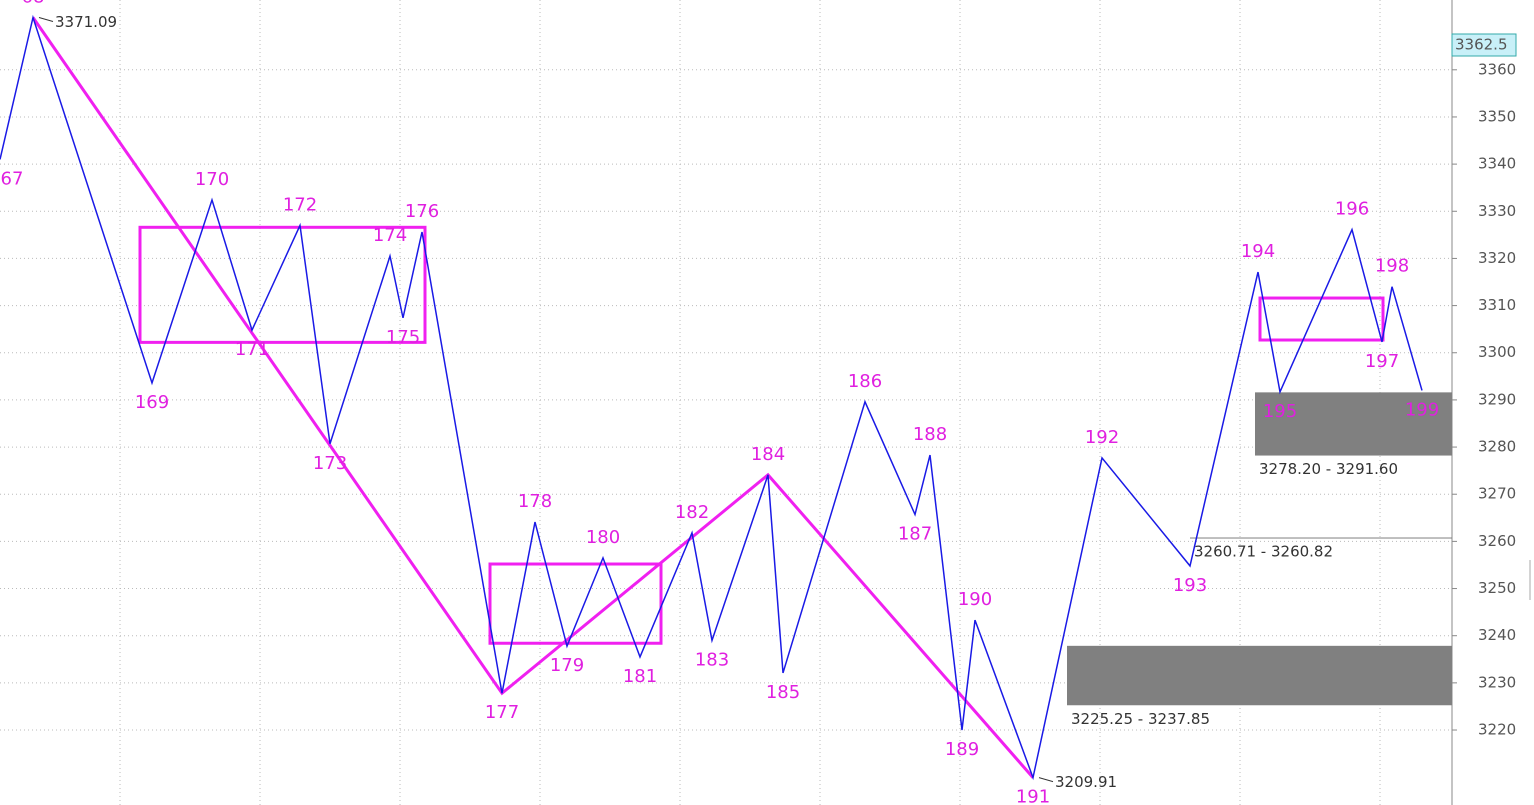 The height and width of the screenshot is (805, 1534). What do you see at coordinates (1497, 305) in the screenshot?
I see `y-tick-label: 3310` at bounding box center [1497, 305].